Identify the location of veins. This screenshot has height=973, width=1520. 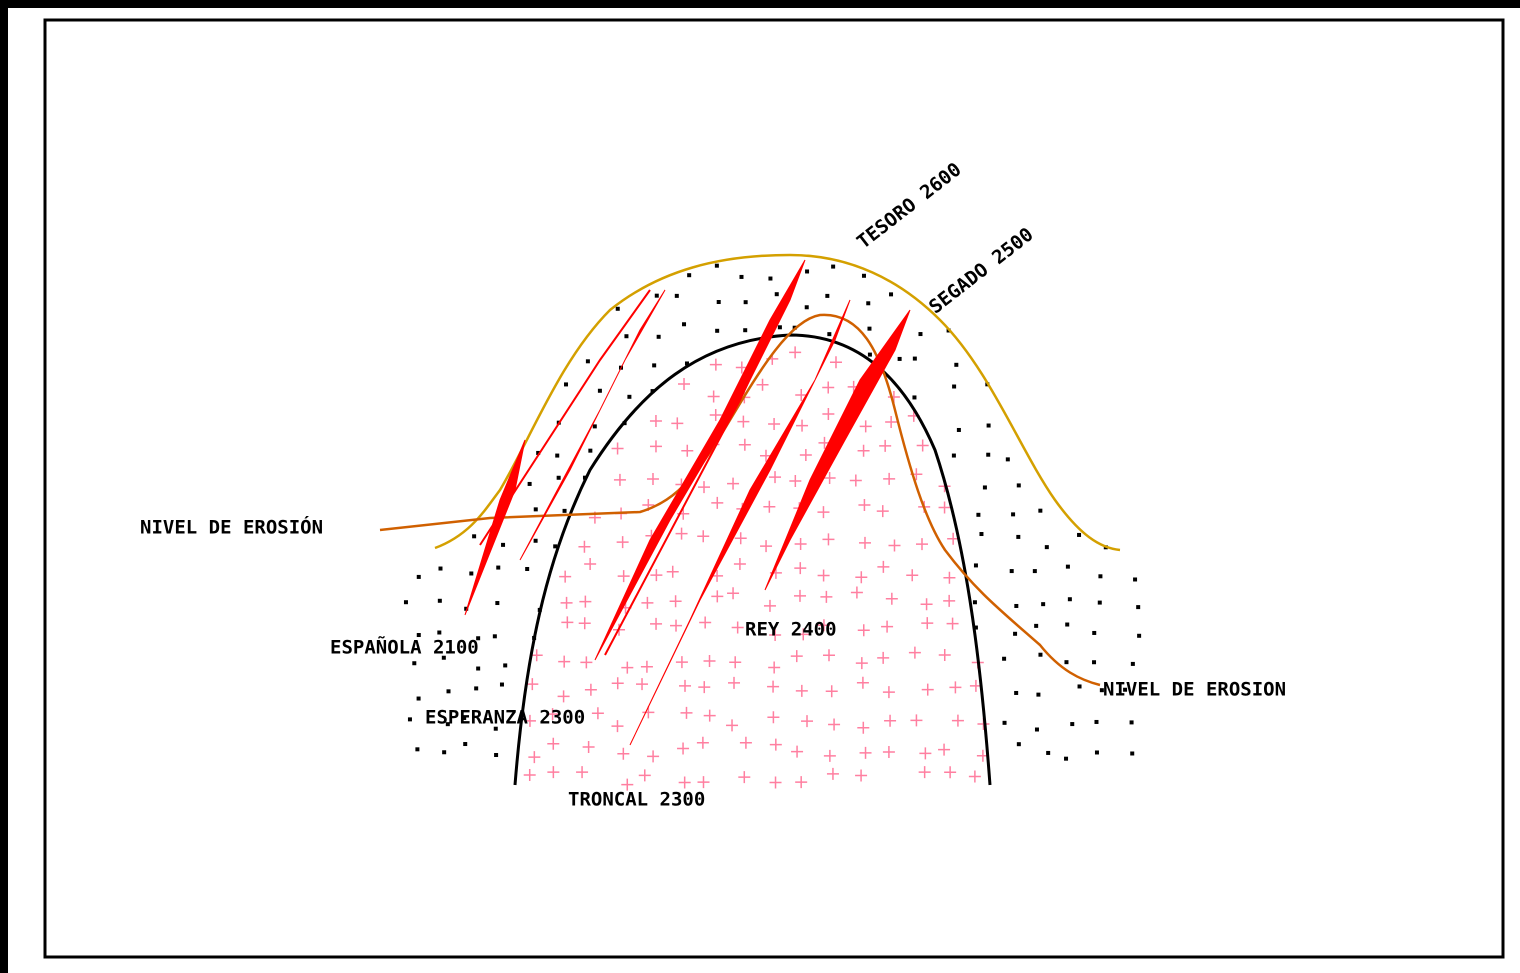
(687, 502).